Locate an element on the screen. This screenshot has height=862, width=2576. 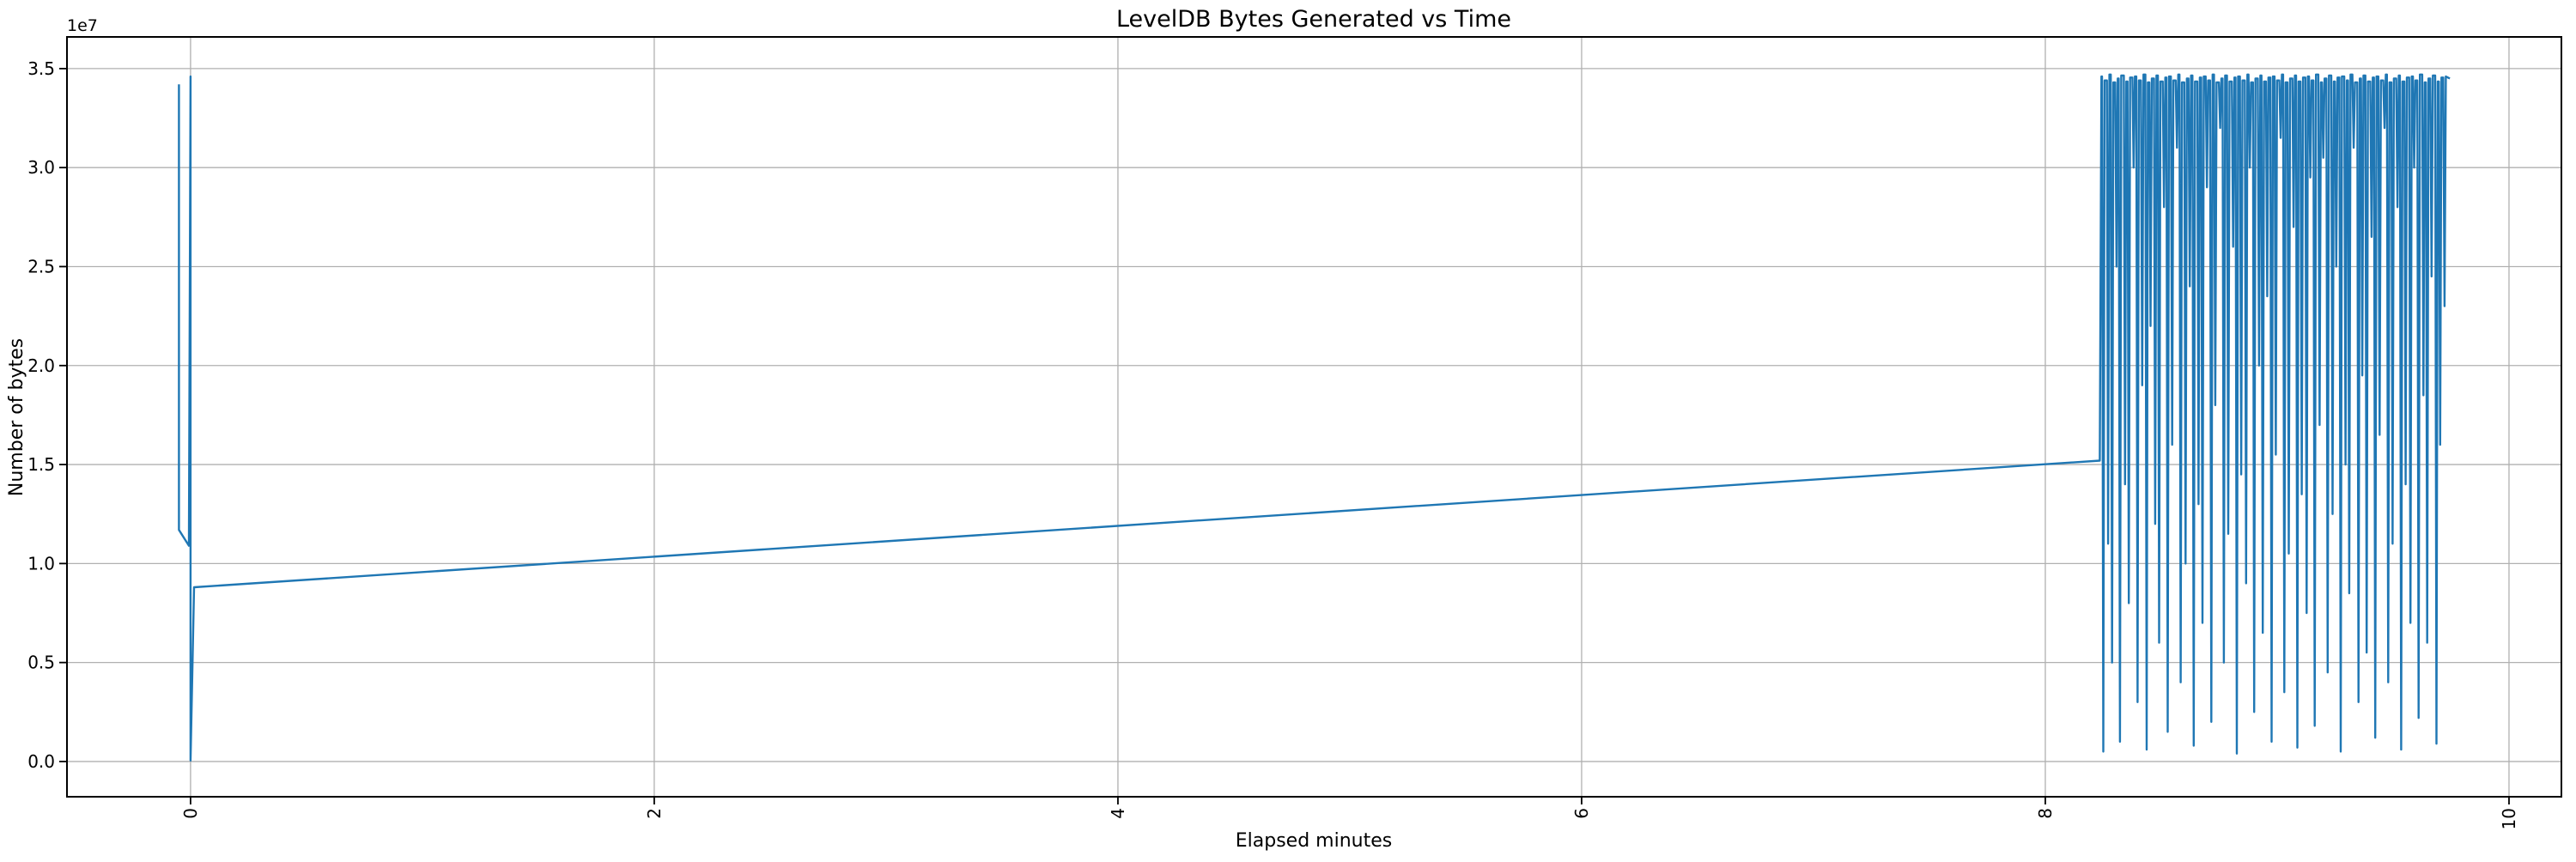
y-tick-label: 3.5 is located at coordinates (41, 68).